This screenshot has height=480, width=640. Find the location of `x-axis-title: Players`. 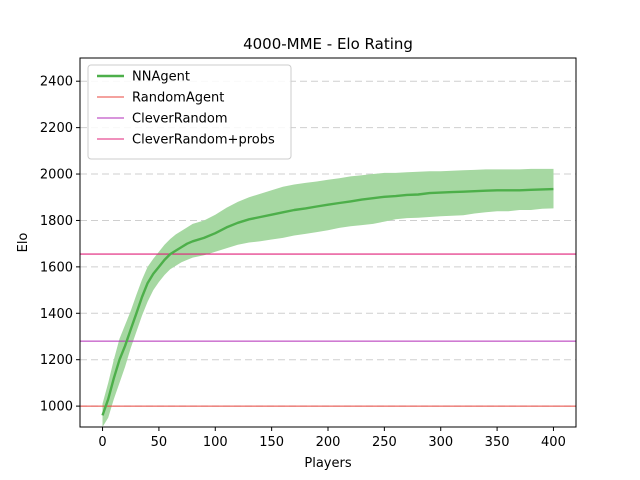

x-axis-title: Players is located at coordinates (327, 463).